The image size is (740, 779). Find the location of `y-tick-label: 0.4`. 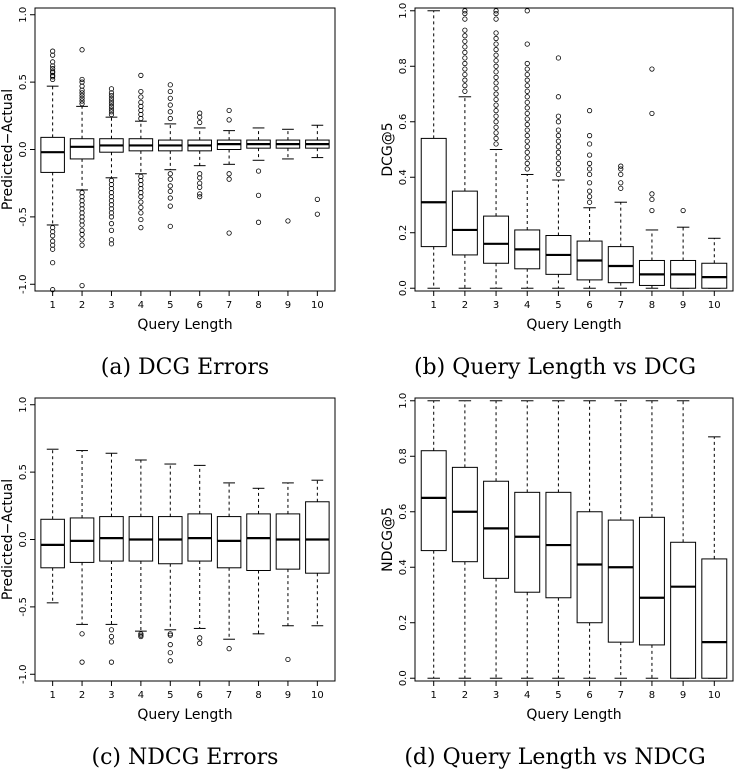

y-tick-label: 0.4 is located at coordinates (403, 567).